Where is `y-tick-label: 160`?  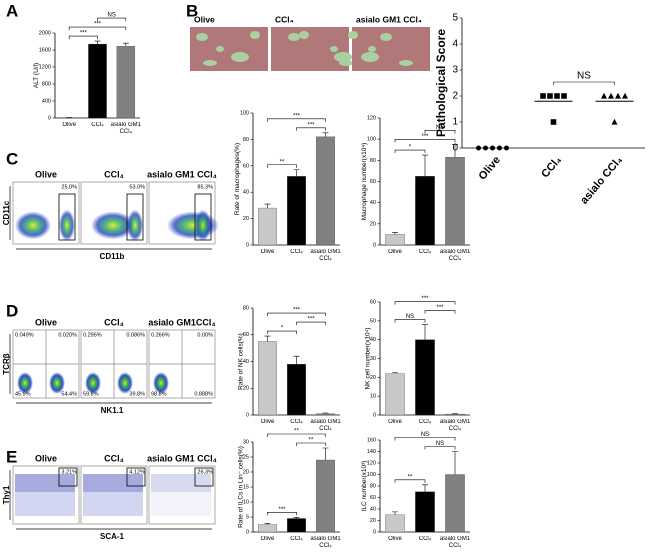 y-tick-label: 160 is located at coordinates (371, 440).